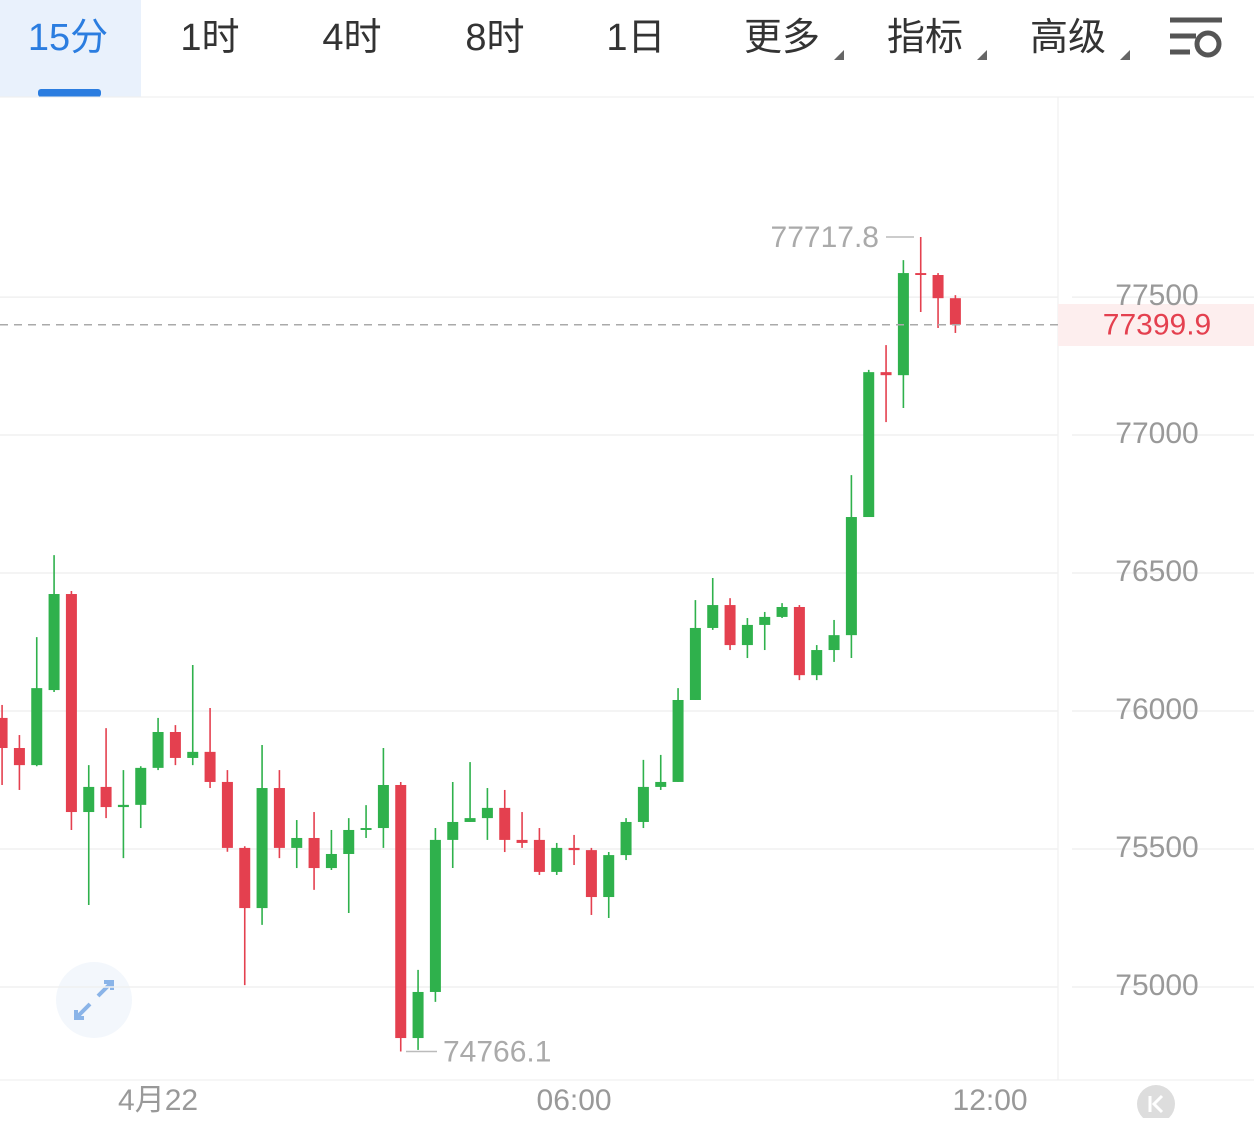 The width and height of the screenshot is (1254, 1123). Describe the element at coordinates (635, 38) in the screenshot. I see `tab: 1日` at that location.